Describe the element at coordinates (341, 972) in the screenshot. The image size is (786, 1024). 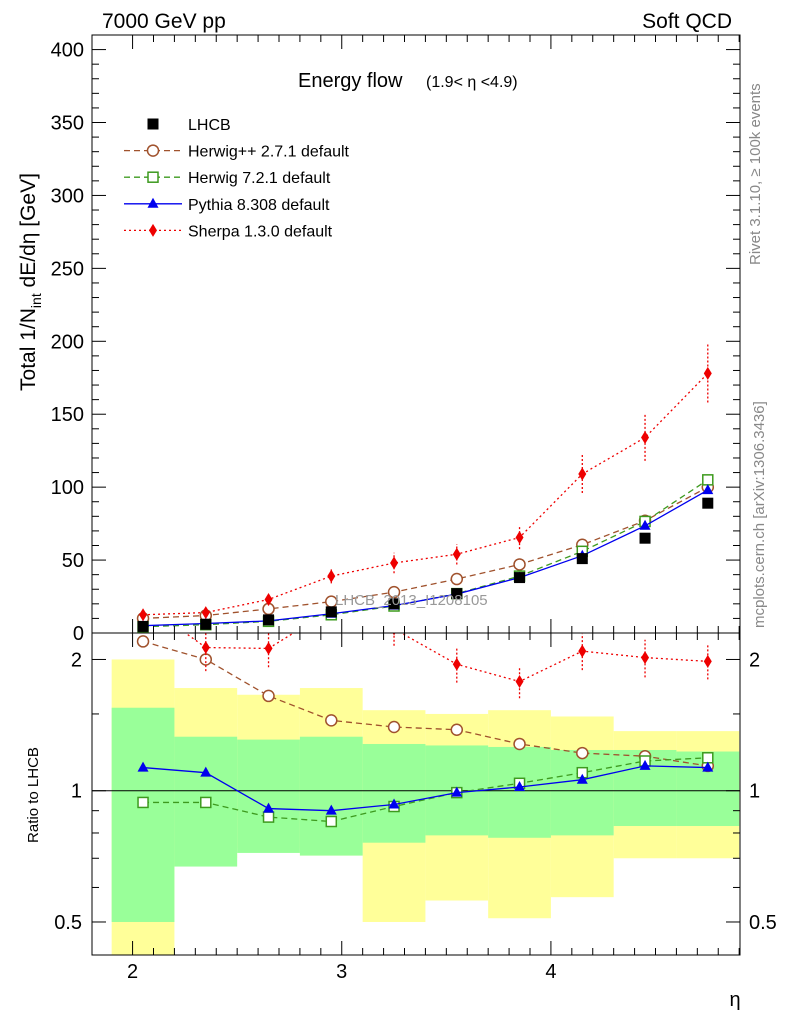
I see `x-tick-label: 3` at that location.